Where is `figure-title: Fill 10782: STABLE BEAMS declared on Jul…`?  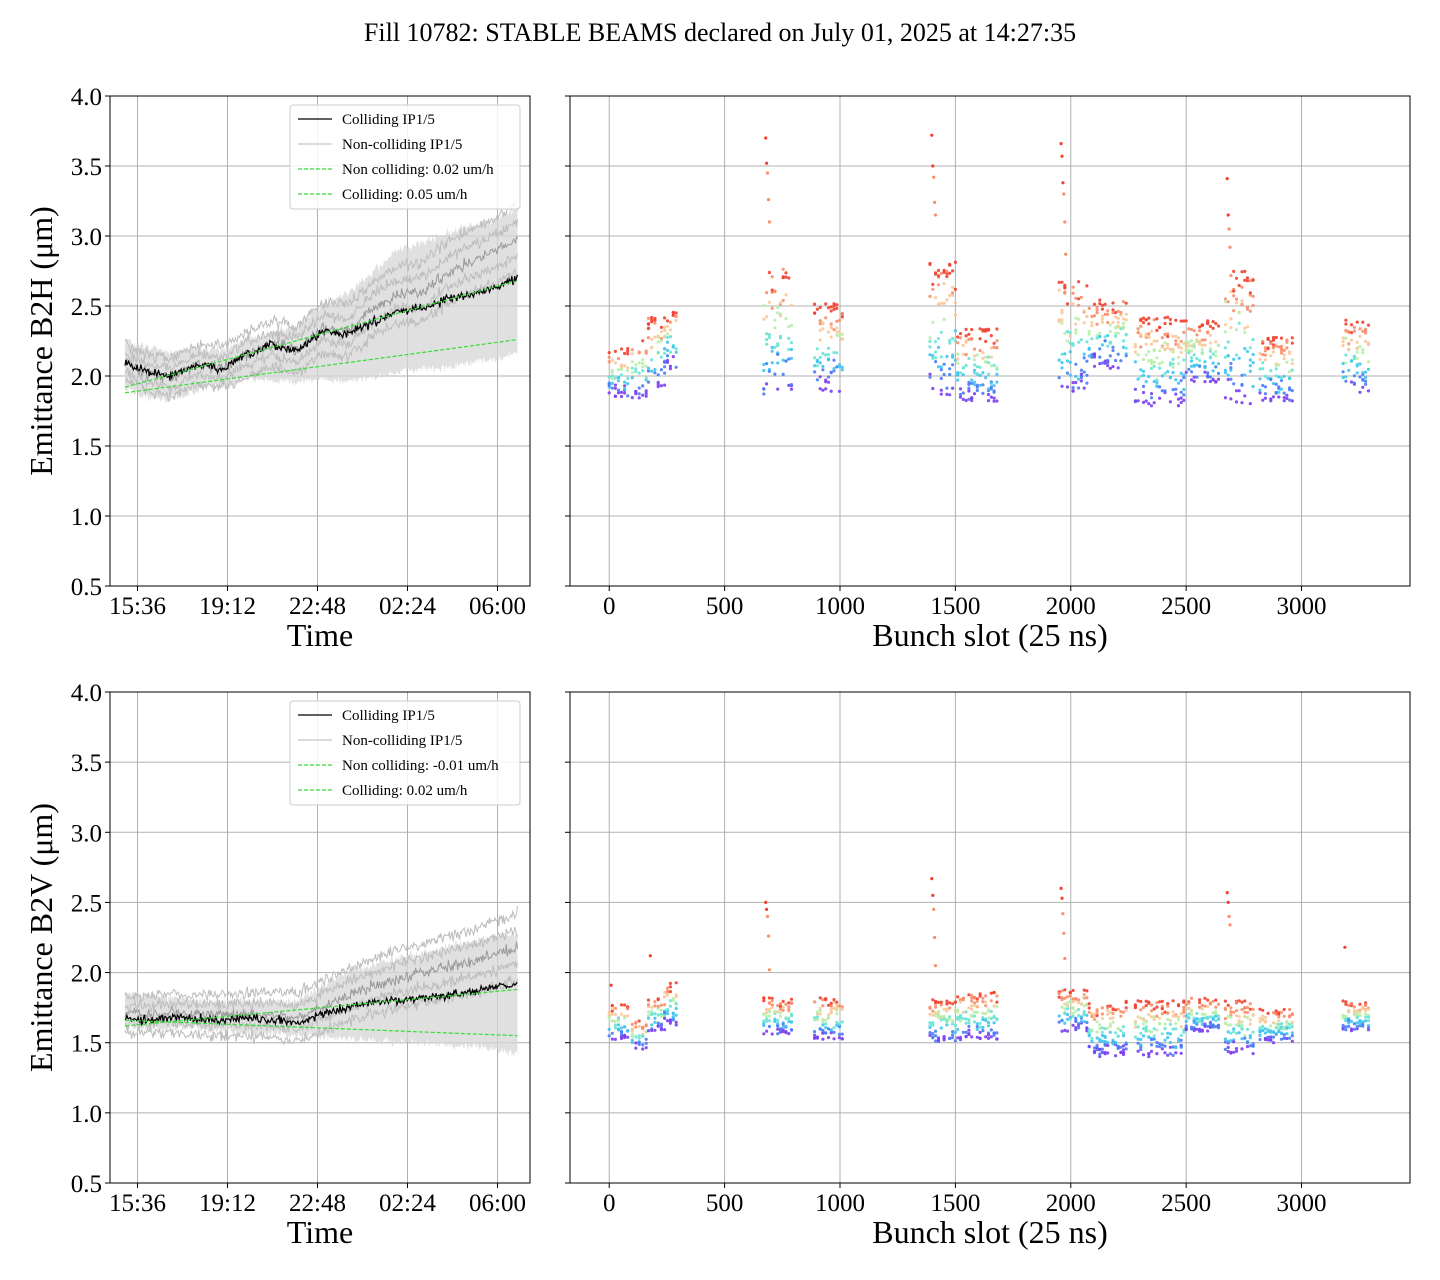 figure-title: Fill 10782: STABLE BEAMS declared on Jul… is located at coordinates (720, 32).